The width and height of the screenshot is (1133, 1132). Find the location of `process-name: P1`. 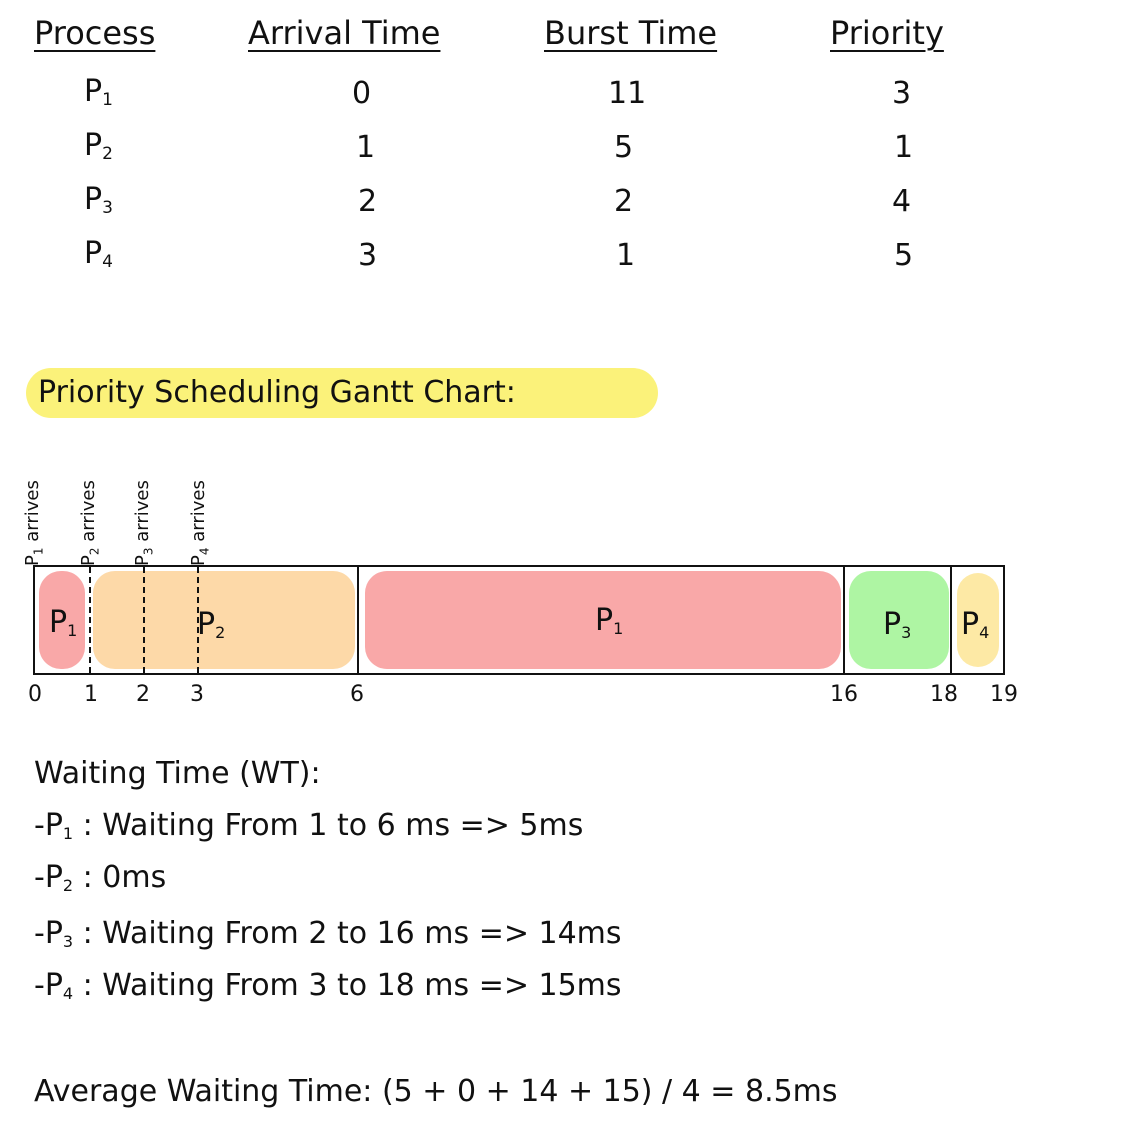

process-name: P1 is located at coordinates (98, 92).